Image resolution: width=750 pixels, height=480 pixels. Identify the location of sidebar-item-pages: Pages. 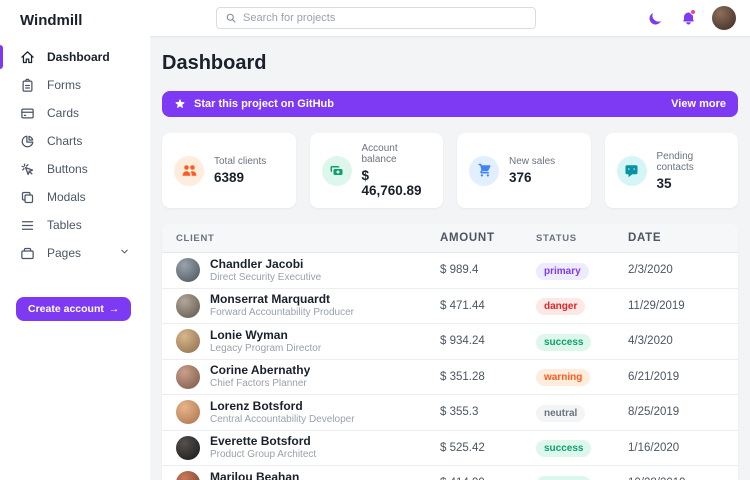
(75, 253).